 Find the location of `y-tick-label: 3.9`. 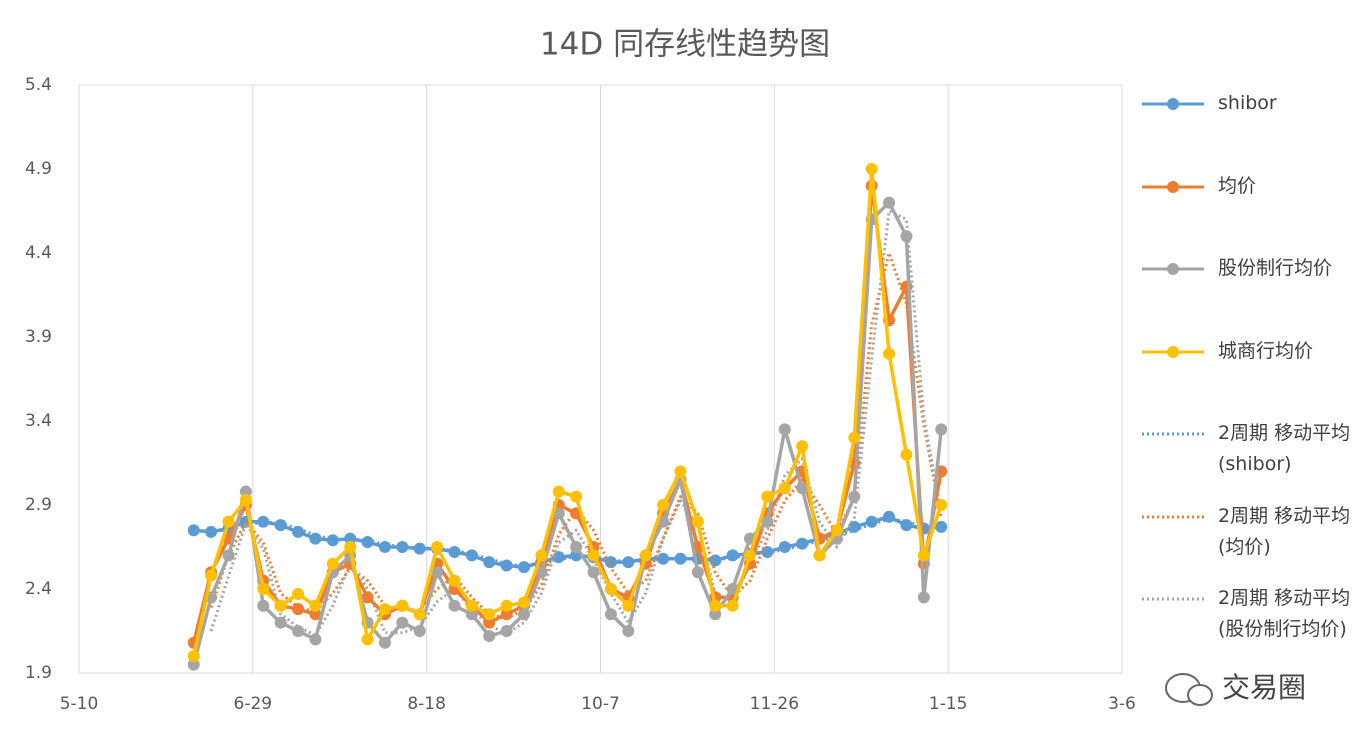

y-tick-label: 3.9 is located at coordinates (38, 337).